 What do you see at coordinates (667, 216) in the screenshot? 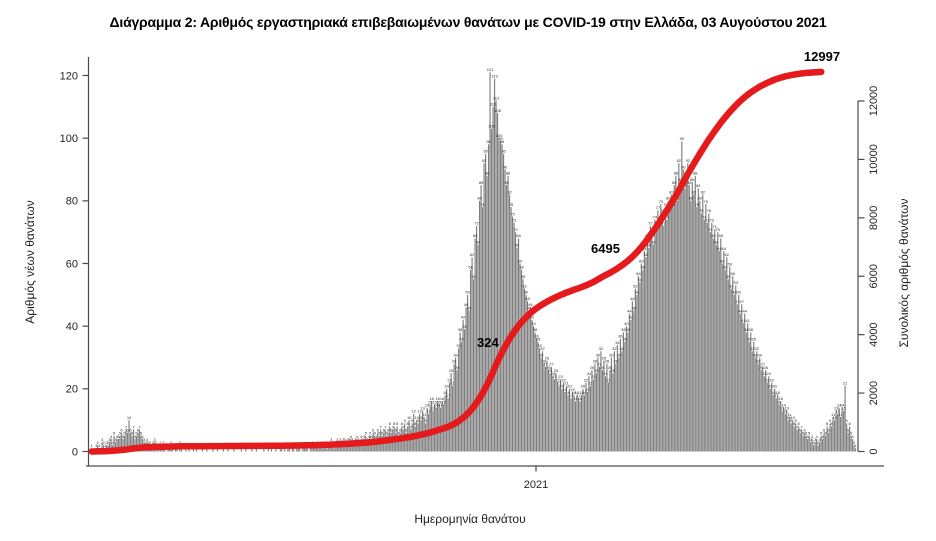
I see `bar-label: 74` at bounding box center [667, 216].